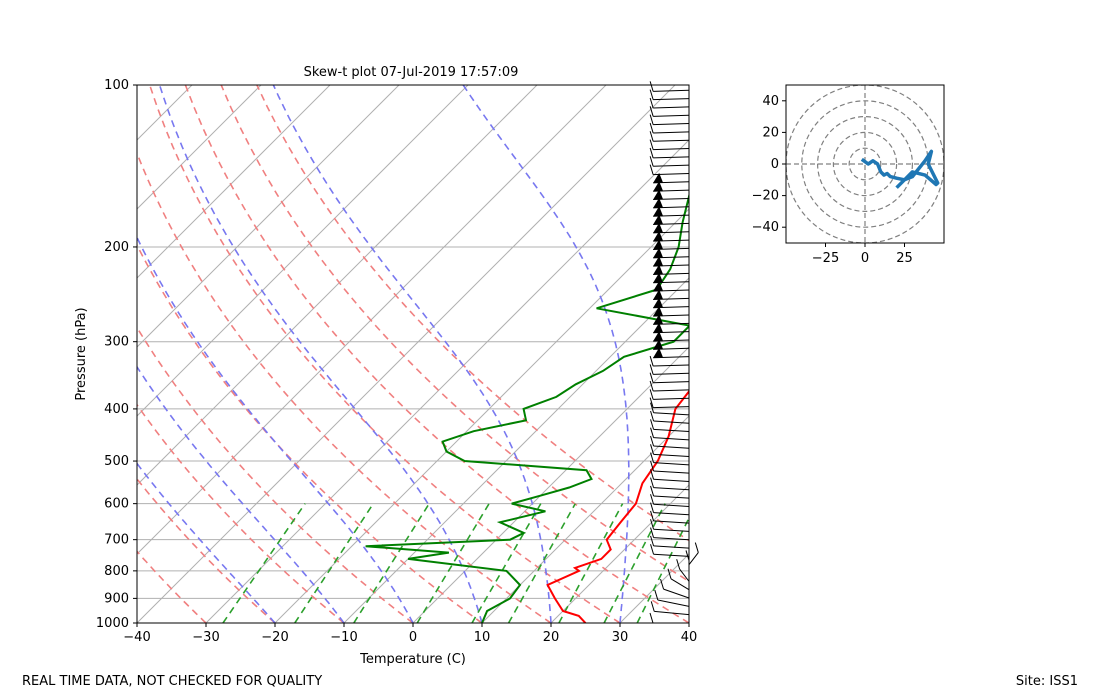 This screenshot has width=1100, height=700. I want to click on x-tick-label: 10, so click(482, 637).